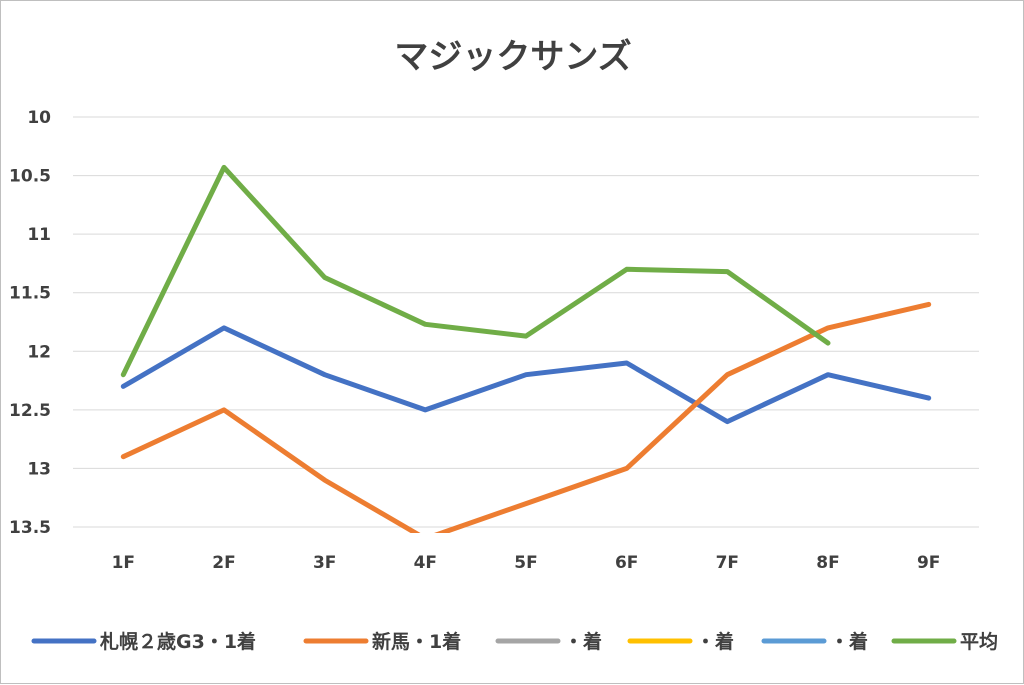 This screenshot has width=1024, height=685. What do you see at coordinates (944, 641) in the screenshot?
I see `legend-item: 平均` at bounding box center [944, 641].